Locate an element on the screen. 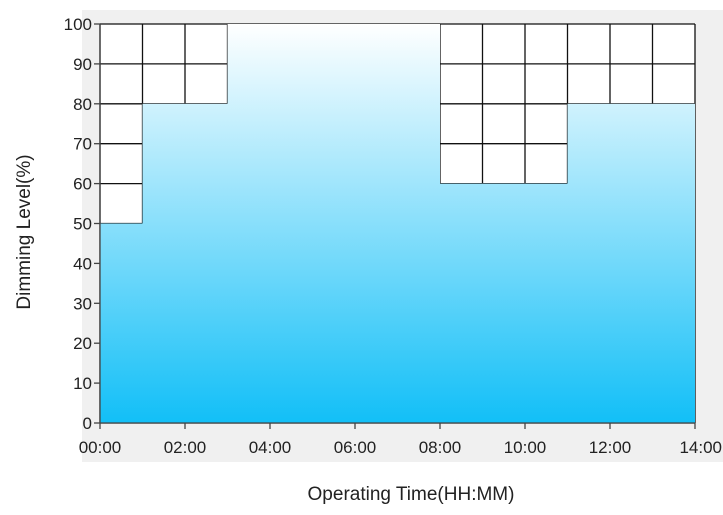 The height and width of the screenshot is (515, 723). x-tick-label: 14:00 is located at coordinates (700, 447).